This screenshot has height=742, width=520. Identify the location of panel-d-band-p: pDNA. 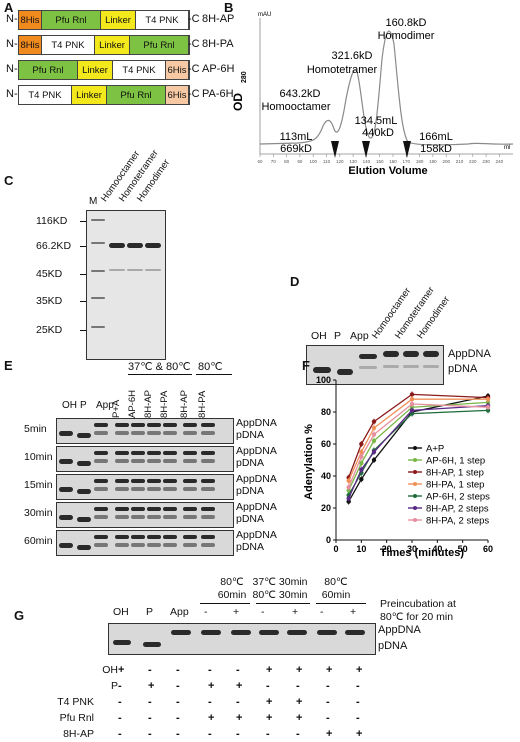
(463, 369).